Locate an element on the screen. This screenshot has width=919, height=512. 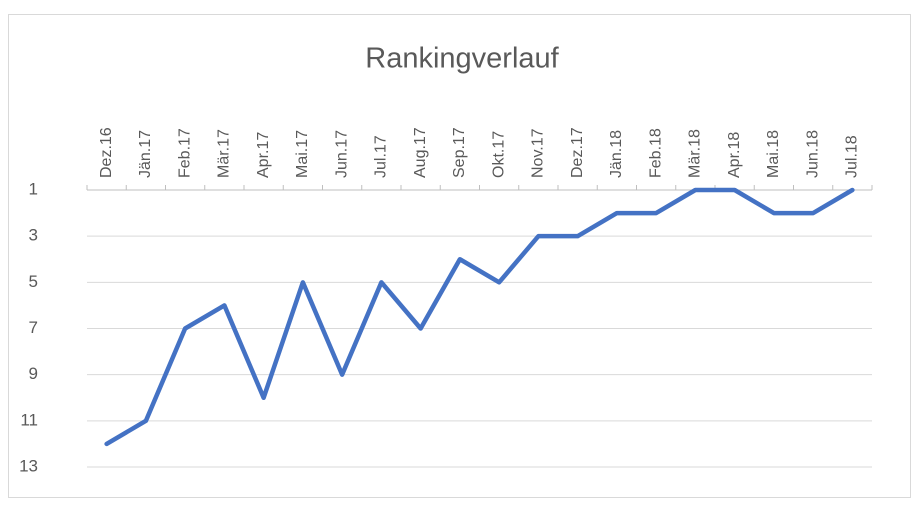
x-tick-label: Okt.17 is located at coordinates (498, 154).